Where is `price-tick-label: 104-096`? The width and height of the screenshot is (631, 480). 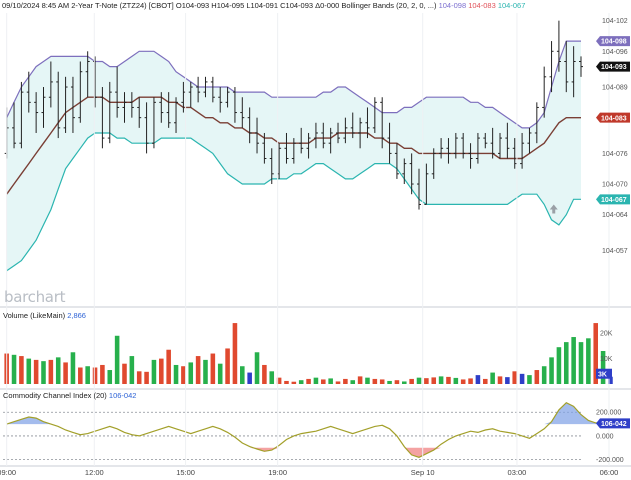 price-tick-label: 104-096 is located at coordinates (615, 52).